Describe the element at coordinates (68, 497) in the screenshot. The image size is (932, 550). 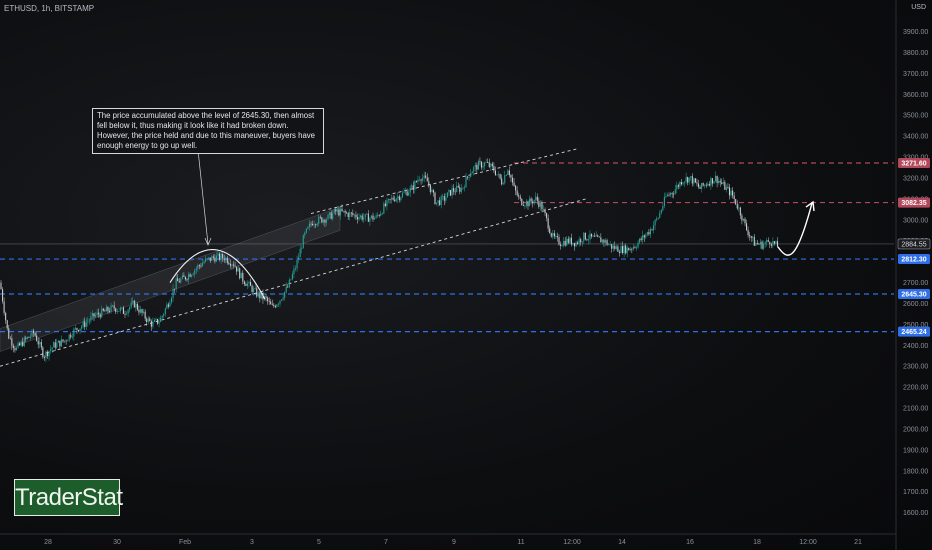
I see `traderstat-logo: TraderStat` at that location.